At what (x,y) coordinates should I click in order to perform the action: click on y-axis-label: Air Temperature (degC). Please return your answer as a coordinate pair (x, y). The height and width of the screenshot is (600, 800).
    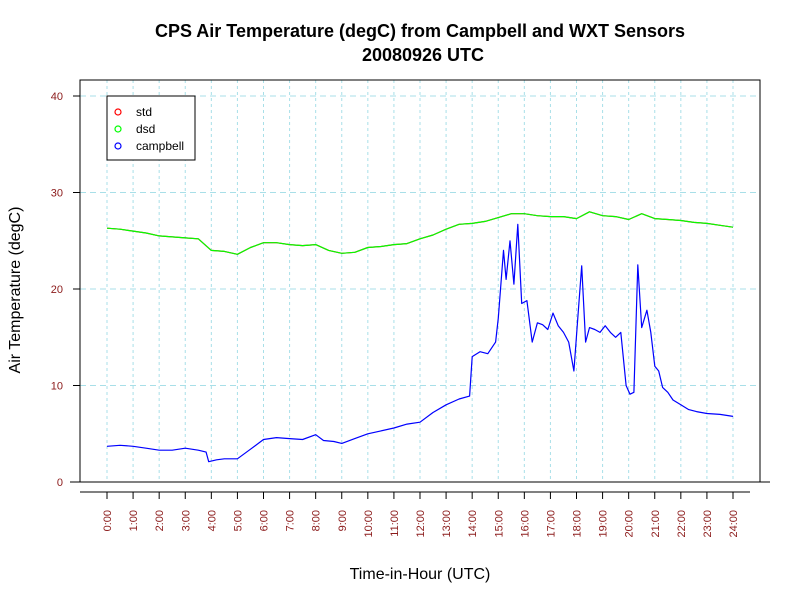
    Looking at the image, I should click on (15, 290).